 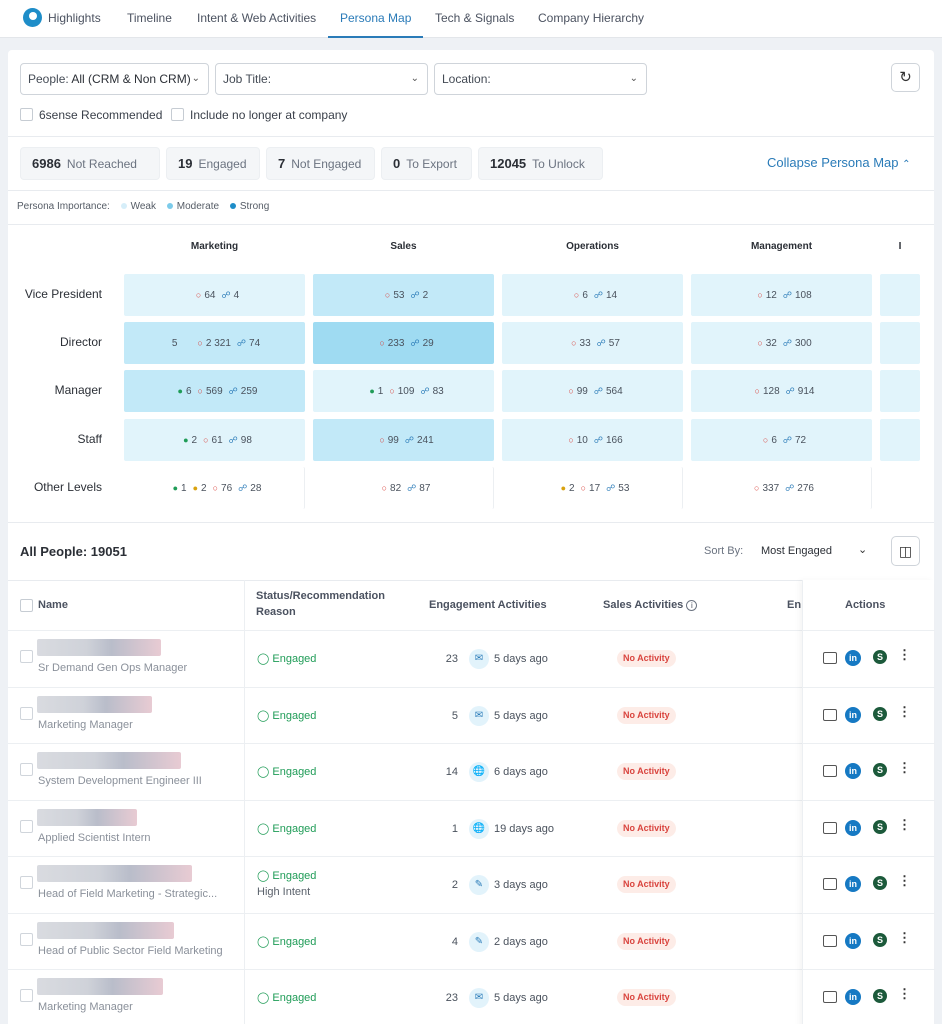 What do you see at coordinates (214, 488) in the screenshot?
I see `persona-cell: ● 1 ● 2 ○ 76 ☍ 28` at bounding box center [214, 488].